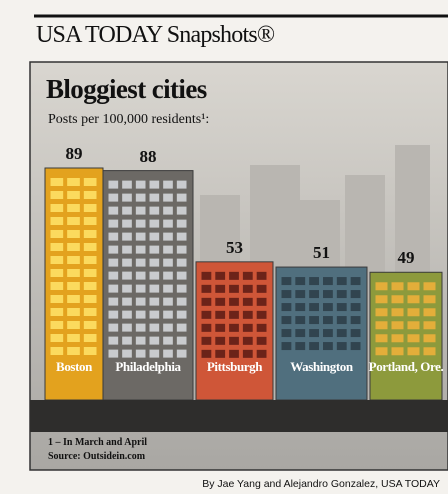 The width and height of the screenshot is (448, 494). What do you see at coordinates (406, 258) in the screenshot?
I see `value-label: 49` at bounding box center [406, 258].